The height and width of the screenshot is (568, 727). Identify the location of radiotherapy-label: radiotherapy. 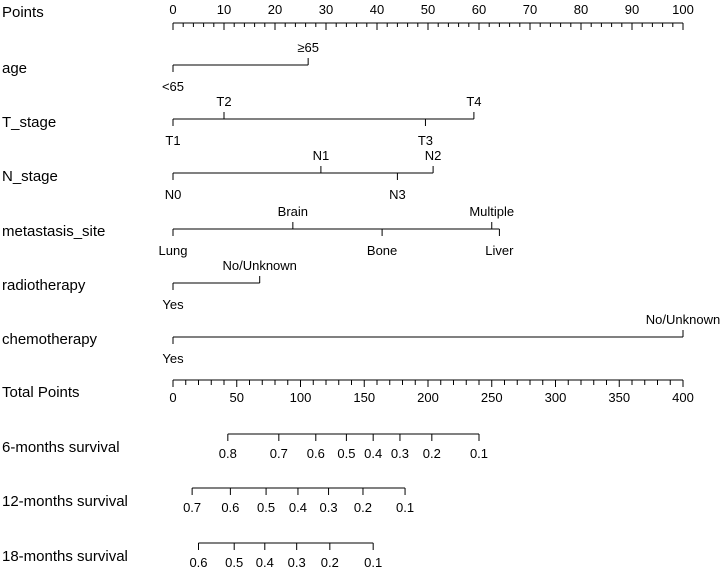
(44, 285).